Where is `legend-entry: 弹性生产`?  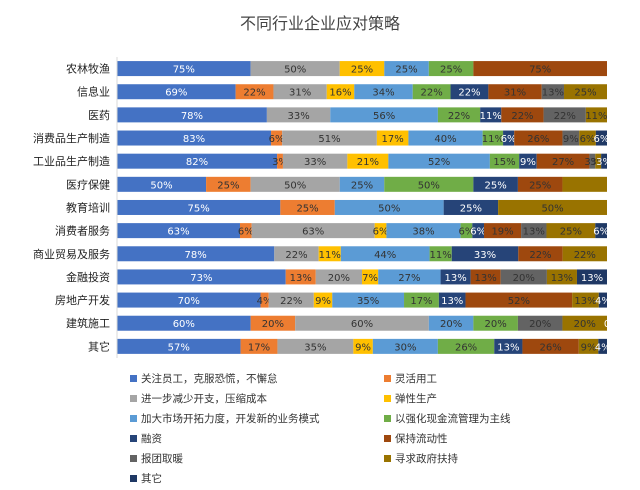 legend-entry: 弹性生产 is located at coordinates (416, 398).